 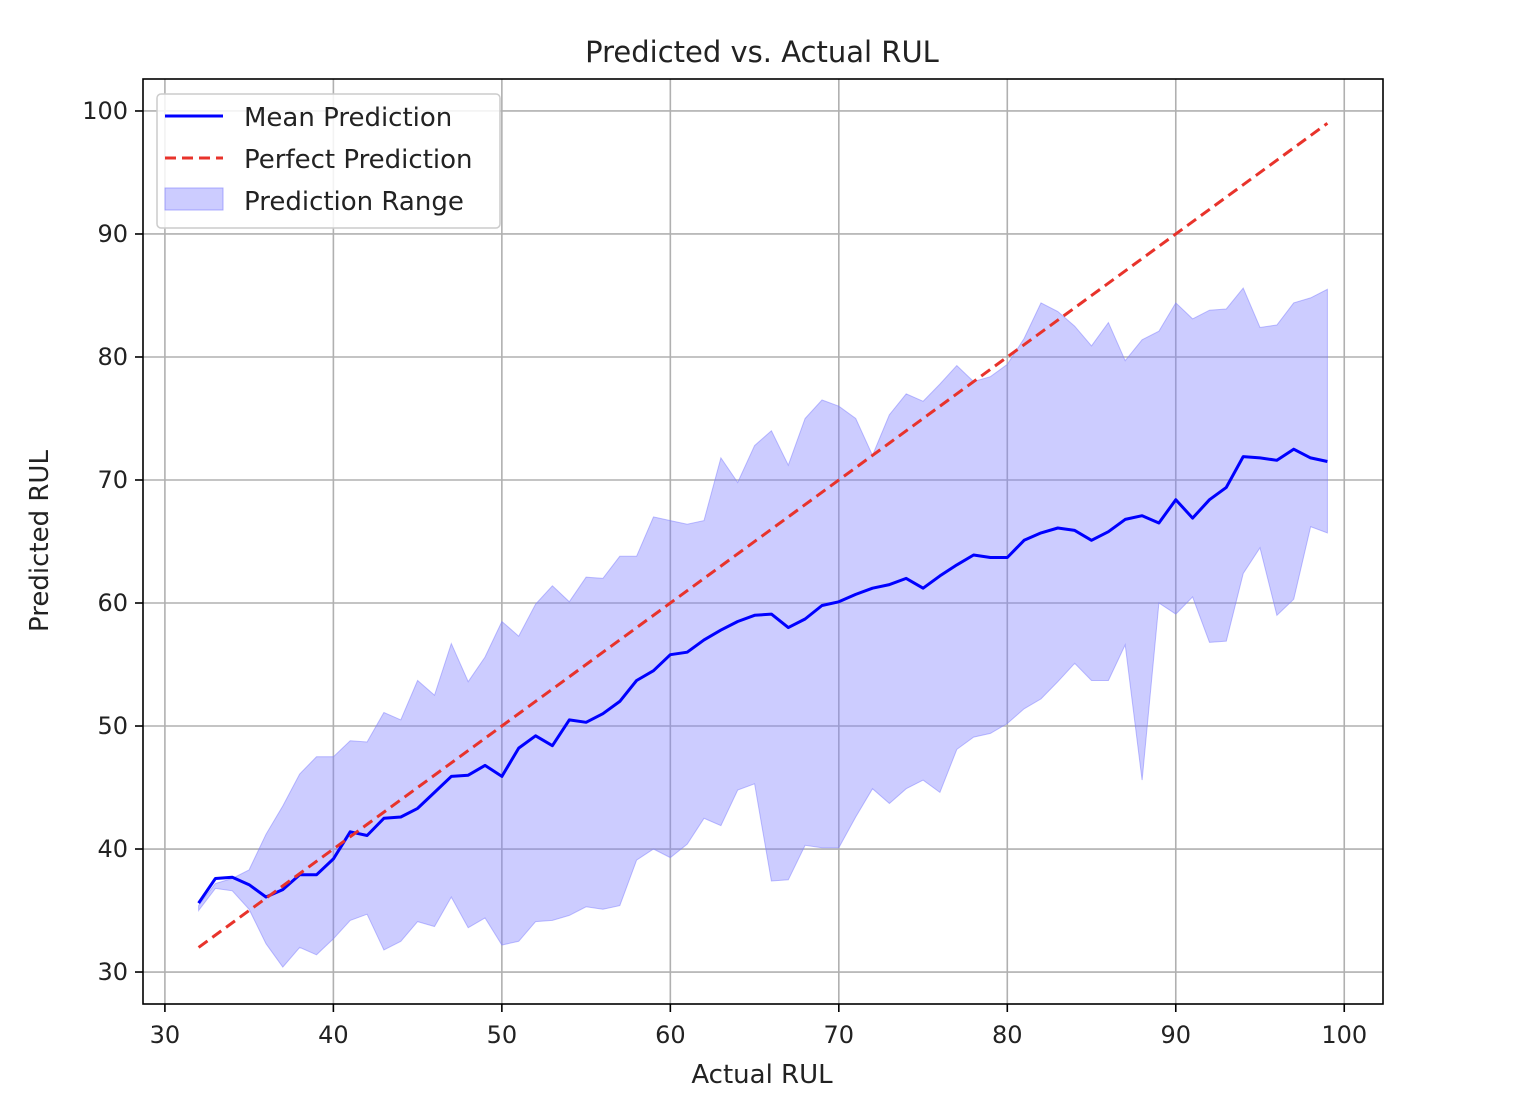 I want to click on legend-box, so click(x=328, y=161).